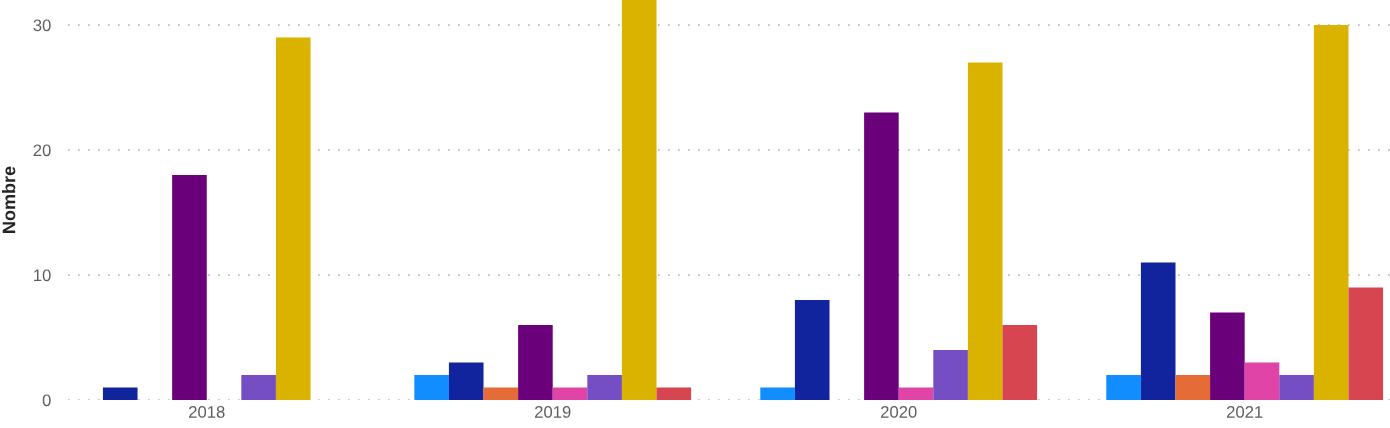 Image resolution: width=1390 pixels, height=428 pixels. What do you see at coordinates (42, 25) in the screenshot?
I see `y-tick-label: 30` at bounding box center [42, 25].